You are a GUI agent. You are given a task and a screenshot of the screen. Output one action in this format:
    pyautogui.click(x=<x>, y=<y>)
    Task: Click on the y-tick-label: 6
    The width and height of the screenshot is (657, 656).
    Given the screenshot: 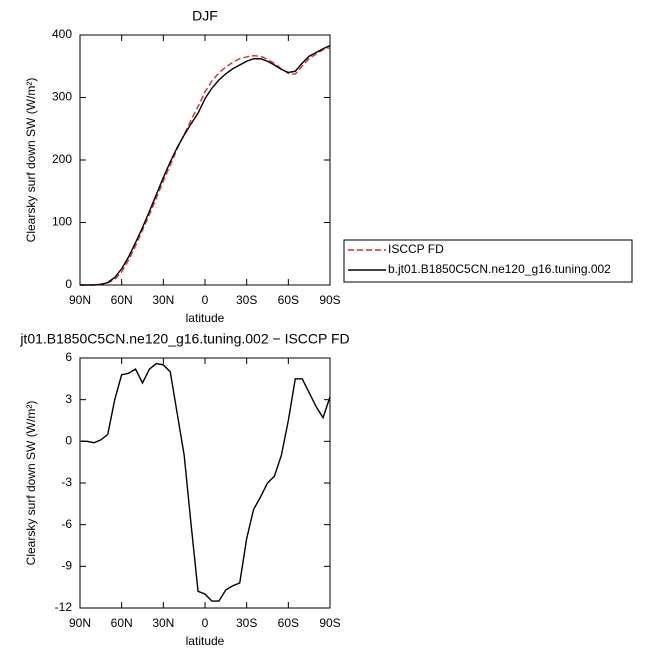 What is the action you would take?
    pyautogui.click(x=68, y=357)
    